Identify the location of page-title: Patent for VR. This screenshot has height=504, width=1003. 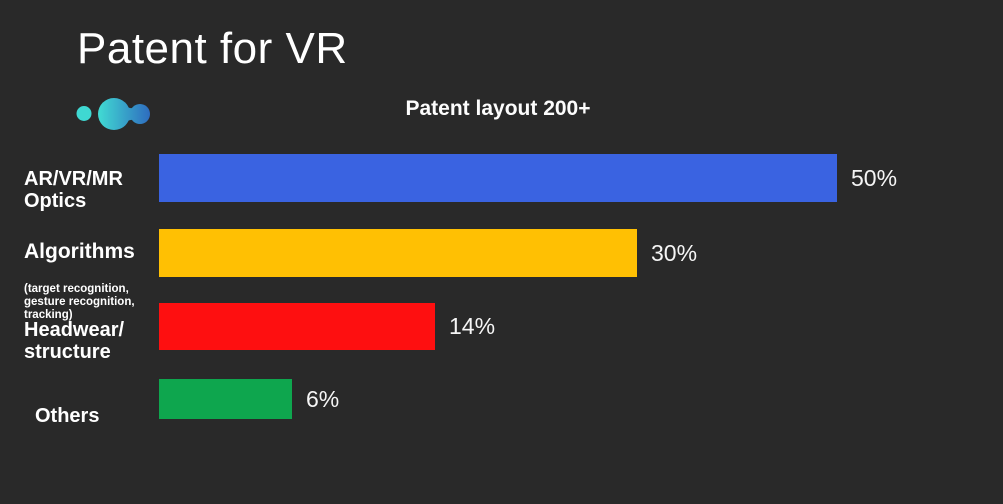
(212, 48).